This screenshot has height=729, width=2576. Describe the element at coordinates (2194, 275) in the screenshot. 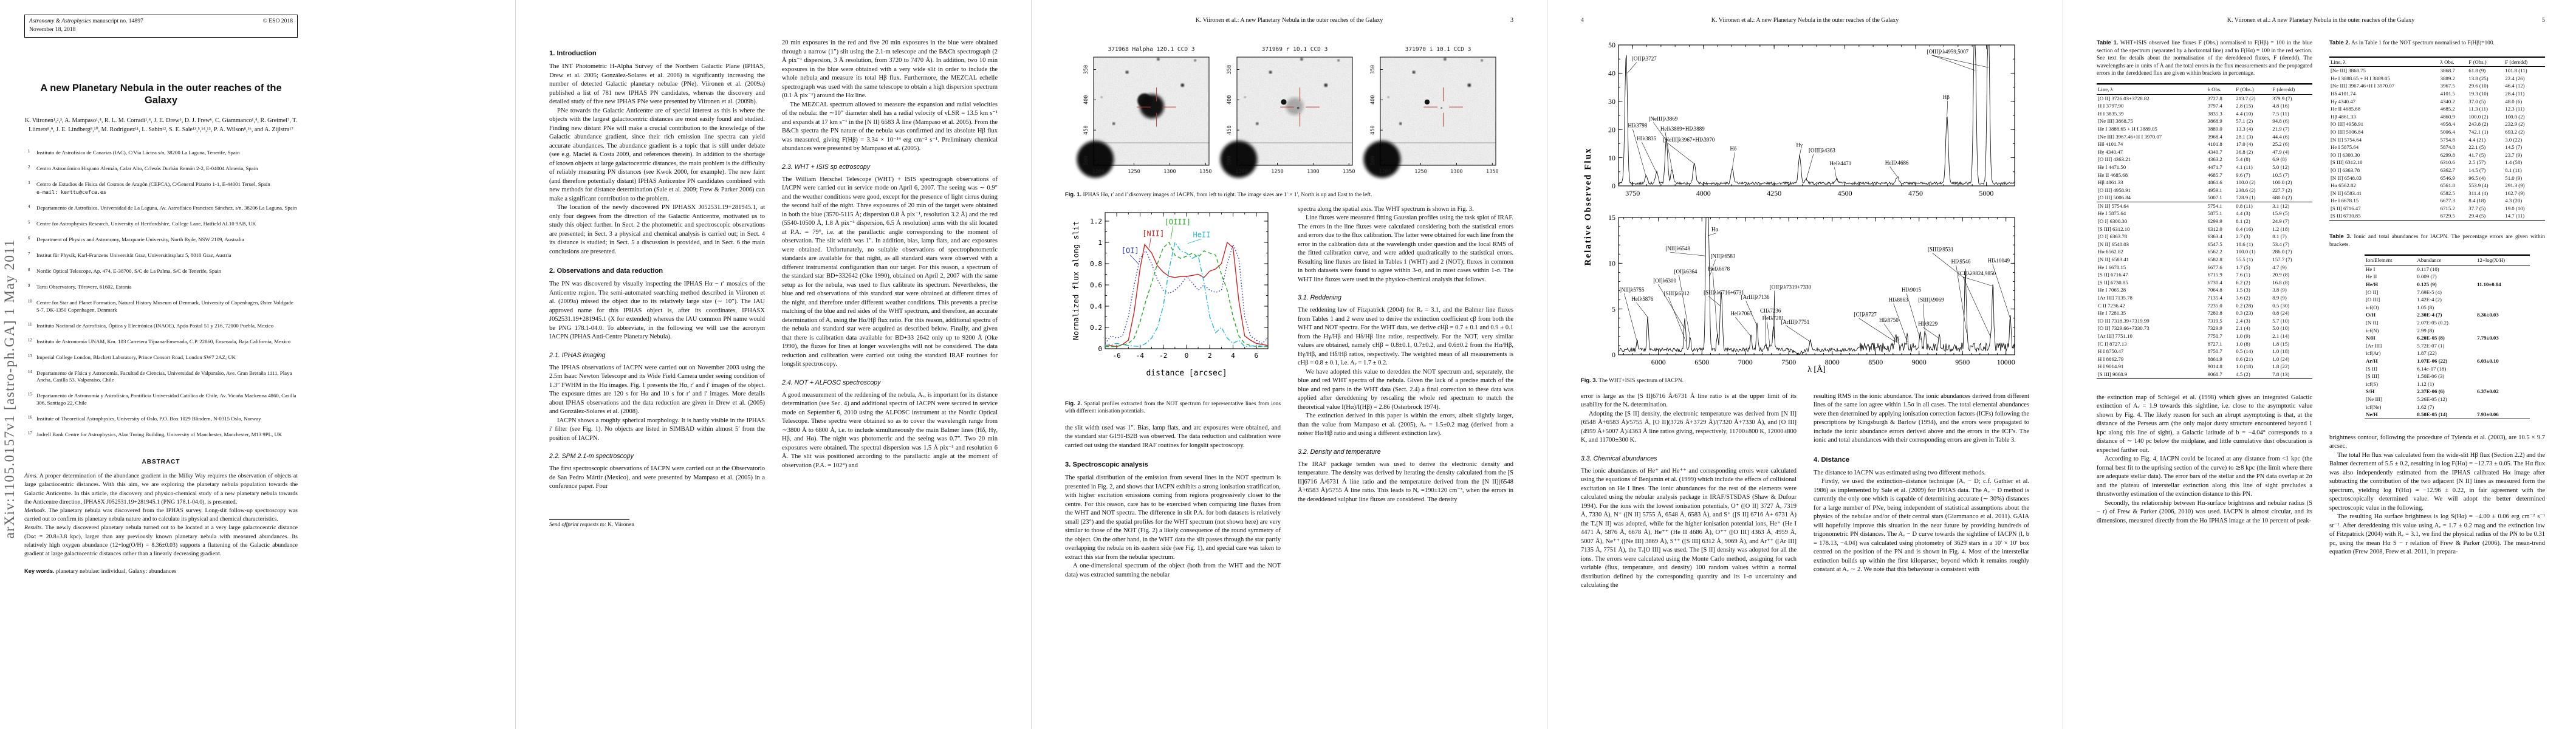

I see `table-row: [S II] 6716.47 6715.9 7.6 (1) 20.9 (8)` at that location.